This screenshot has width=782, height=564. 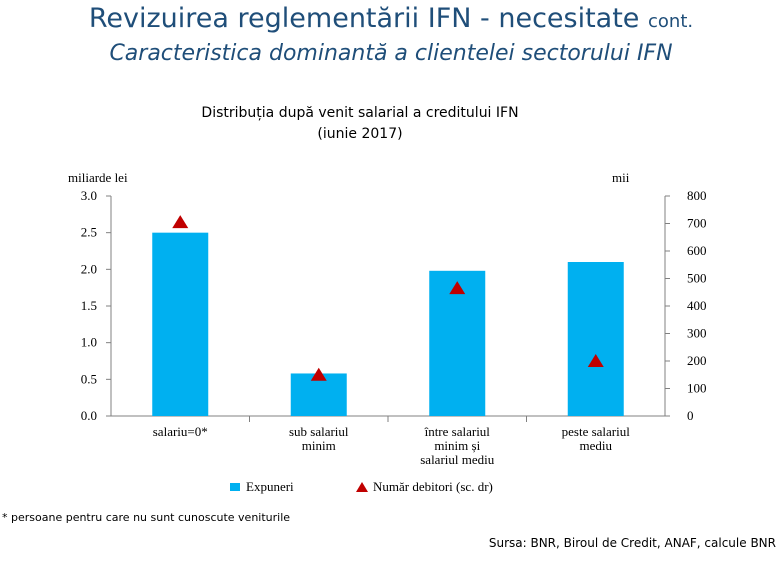 What do you see at coordinates (697, 250) in the screenshot?
I see `right-tick-label: 600` at bounding box center [697, 250].